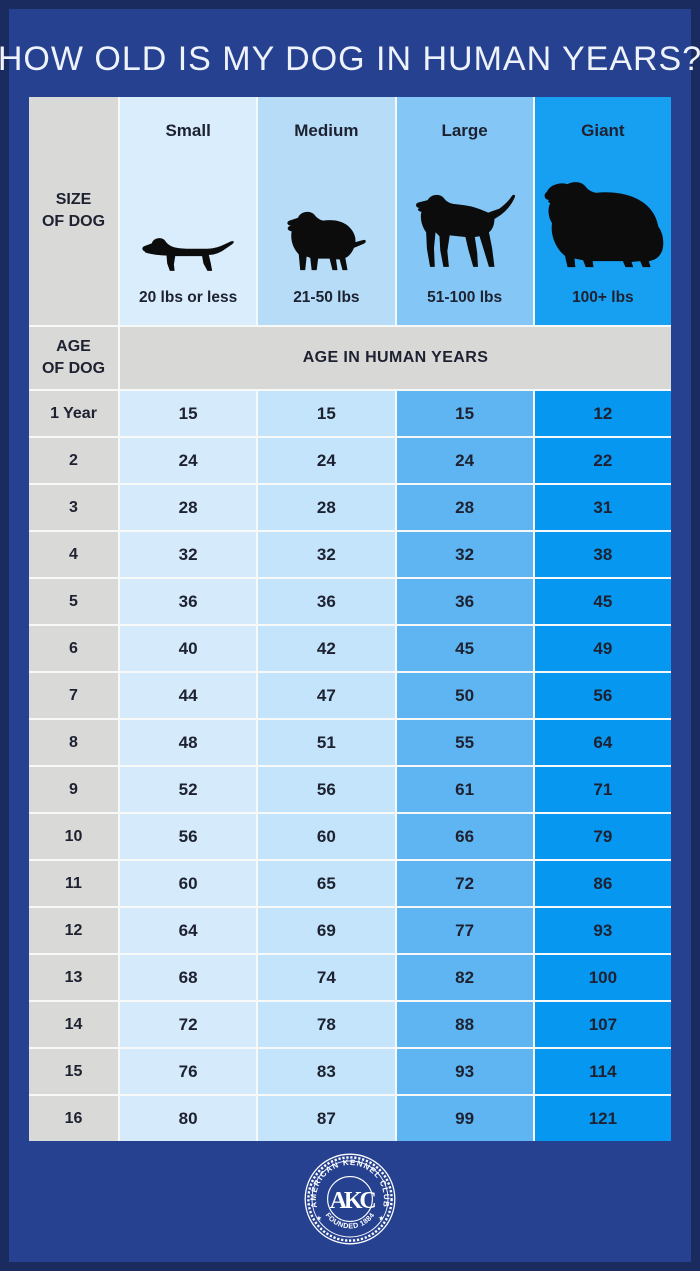  Describe the element at coordinates (464, 1024) in the screenshot. I see `value-cell: 88` at that location.